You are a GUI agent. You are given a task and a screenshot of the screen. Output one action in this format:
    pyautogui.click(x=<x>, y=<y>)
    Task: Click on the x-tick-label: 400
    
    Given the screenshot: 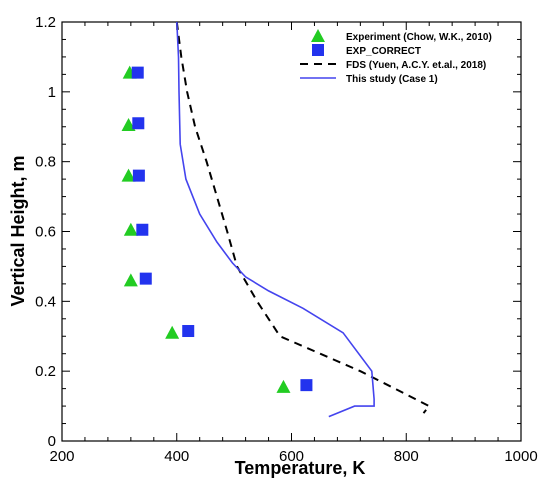 What is the action you would take?
    pyautogui.click(x=176, y=456)
    